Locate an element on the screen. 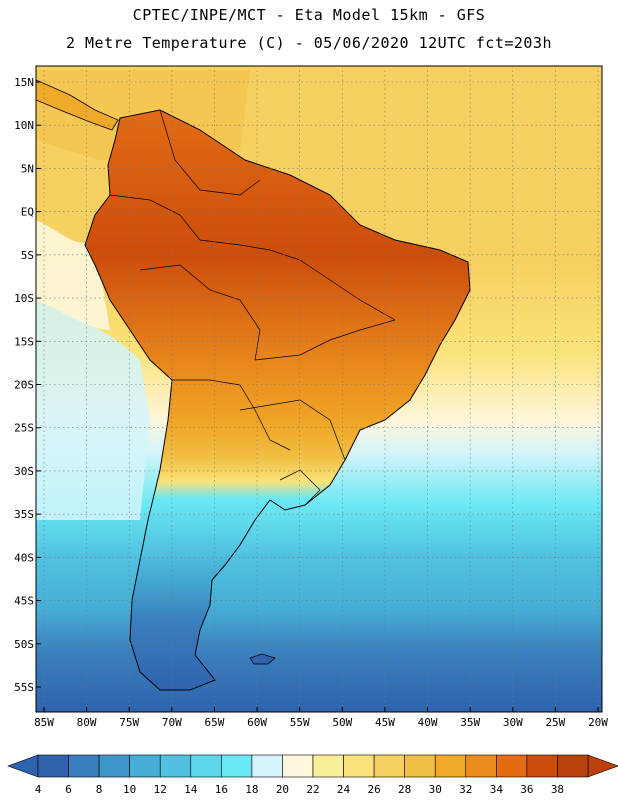 This screenshot has height=800, width=618. lat-tick-label: 40S is located at coordinates (24, 557).